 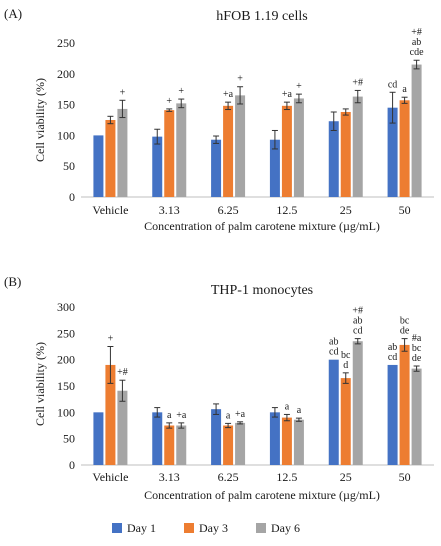 What do you see at coordinates (122, 372) in the screenshot?
I see `panel-b-significance-label: +#` at bounding box center [122, 372].